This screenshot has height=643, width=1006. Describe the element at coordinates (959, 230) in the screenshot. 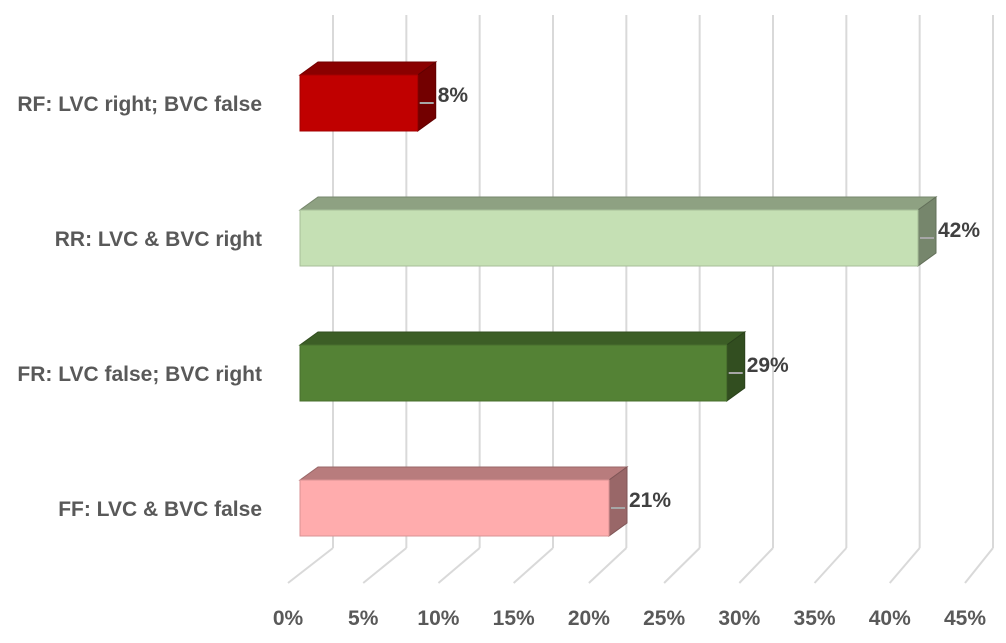

I see `data-label: 42%` at that location.